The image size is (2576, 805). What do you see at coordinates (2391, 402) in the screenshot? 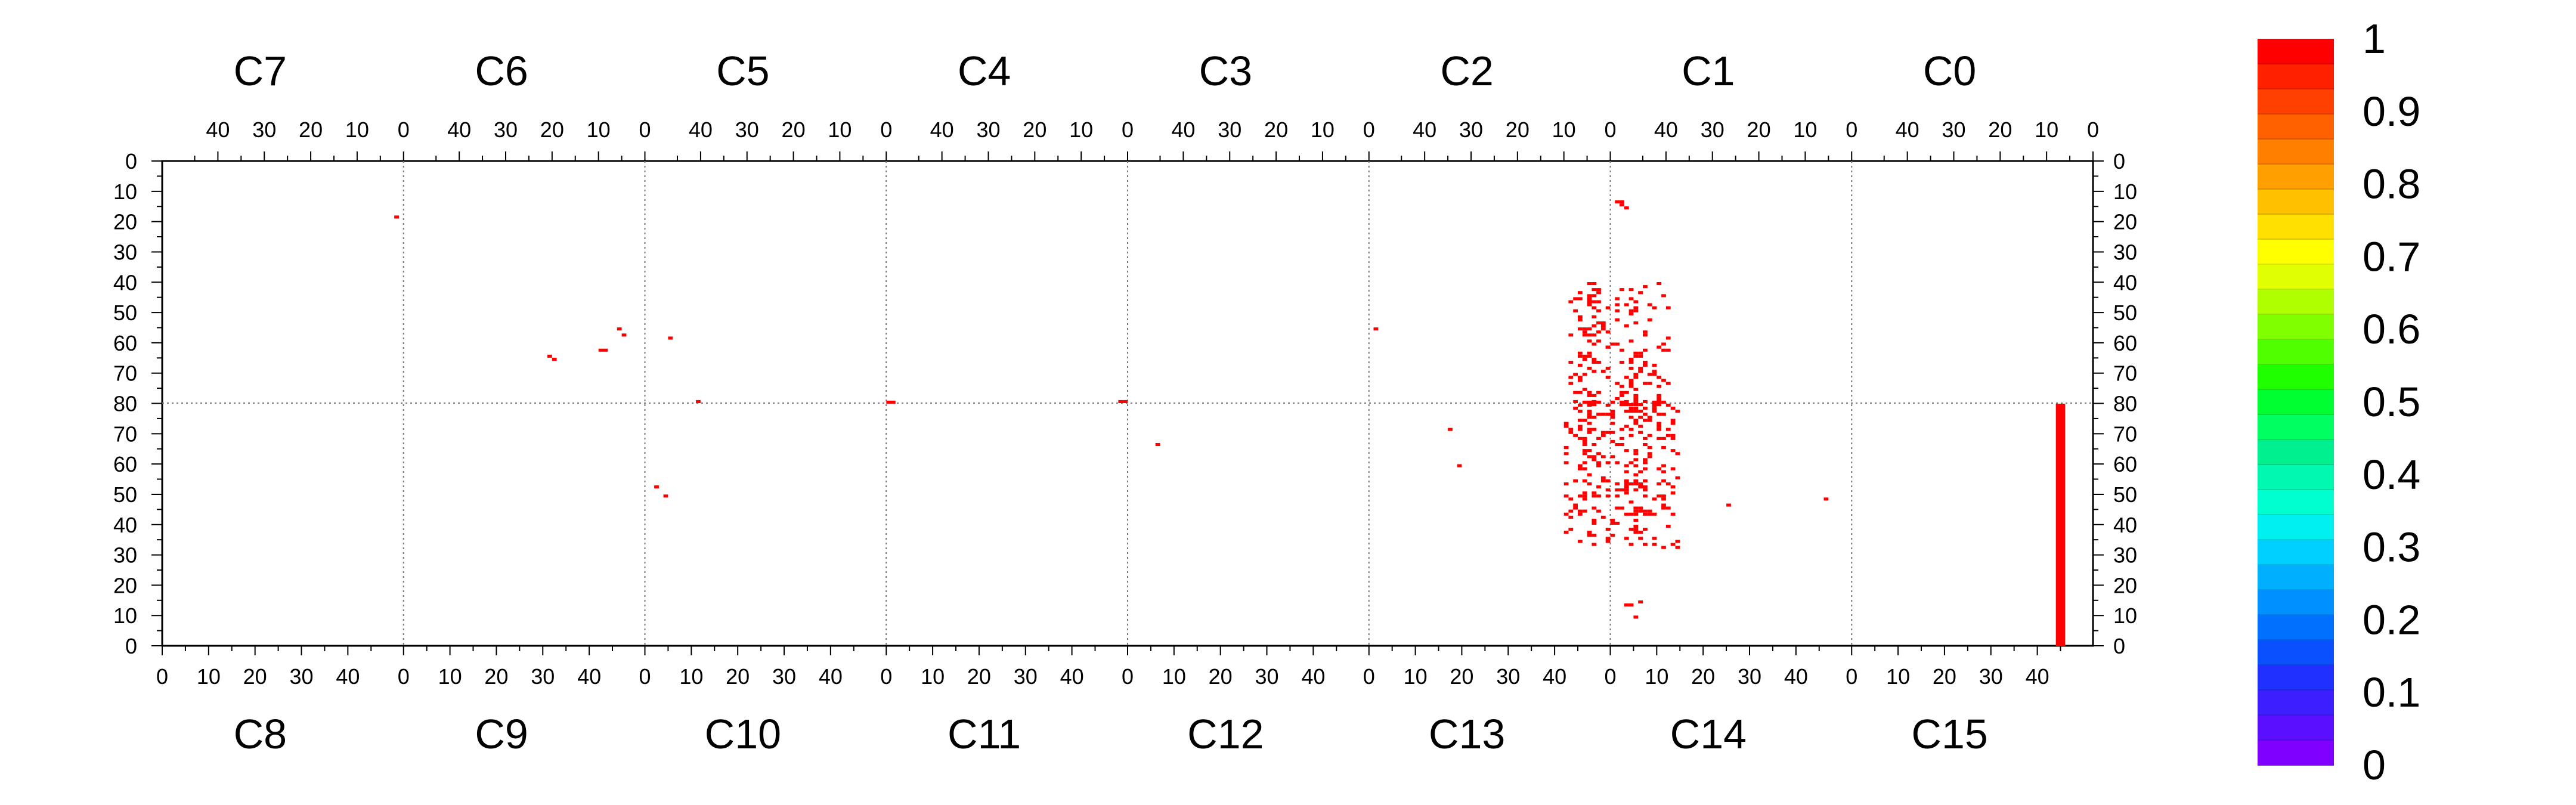
I see `colorbar-tick-label: 0.5` at bounding box center [2391, 402].